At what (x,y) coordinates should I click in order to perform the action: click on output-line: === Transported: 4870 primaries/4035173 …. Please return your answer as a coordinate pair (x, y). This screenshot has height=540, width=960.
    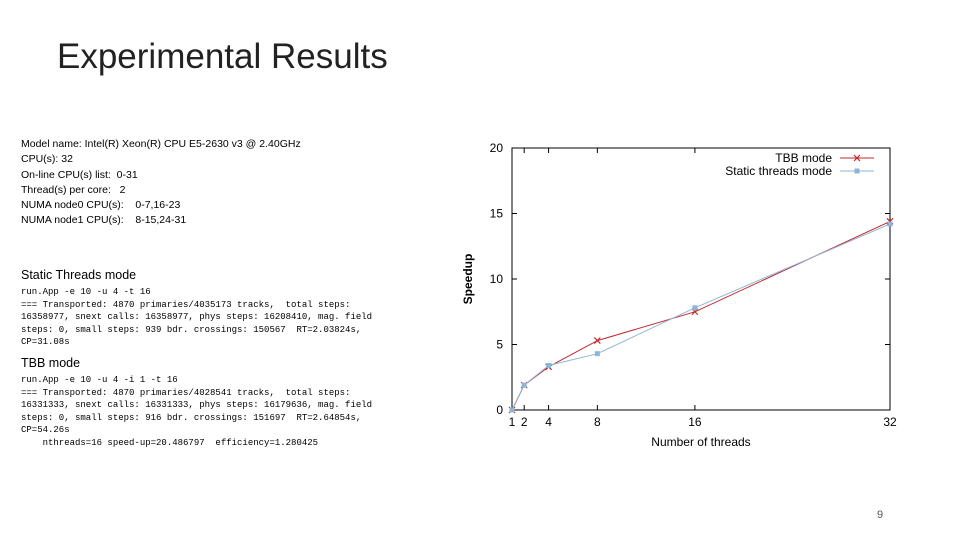
    Looking at the image, I should click on (186, 304).